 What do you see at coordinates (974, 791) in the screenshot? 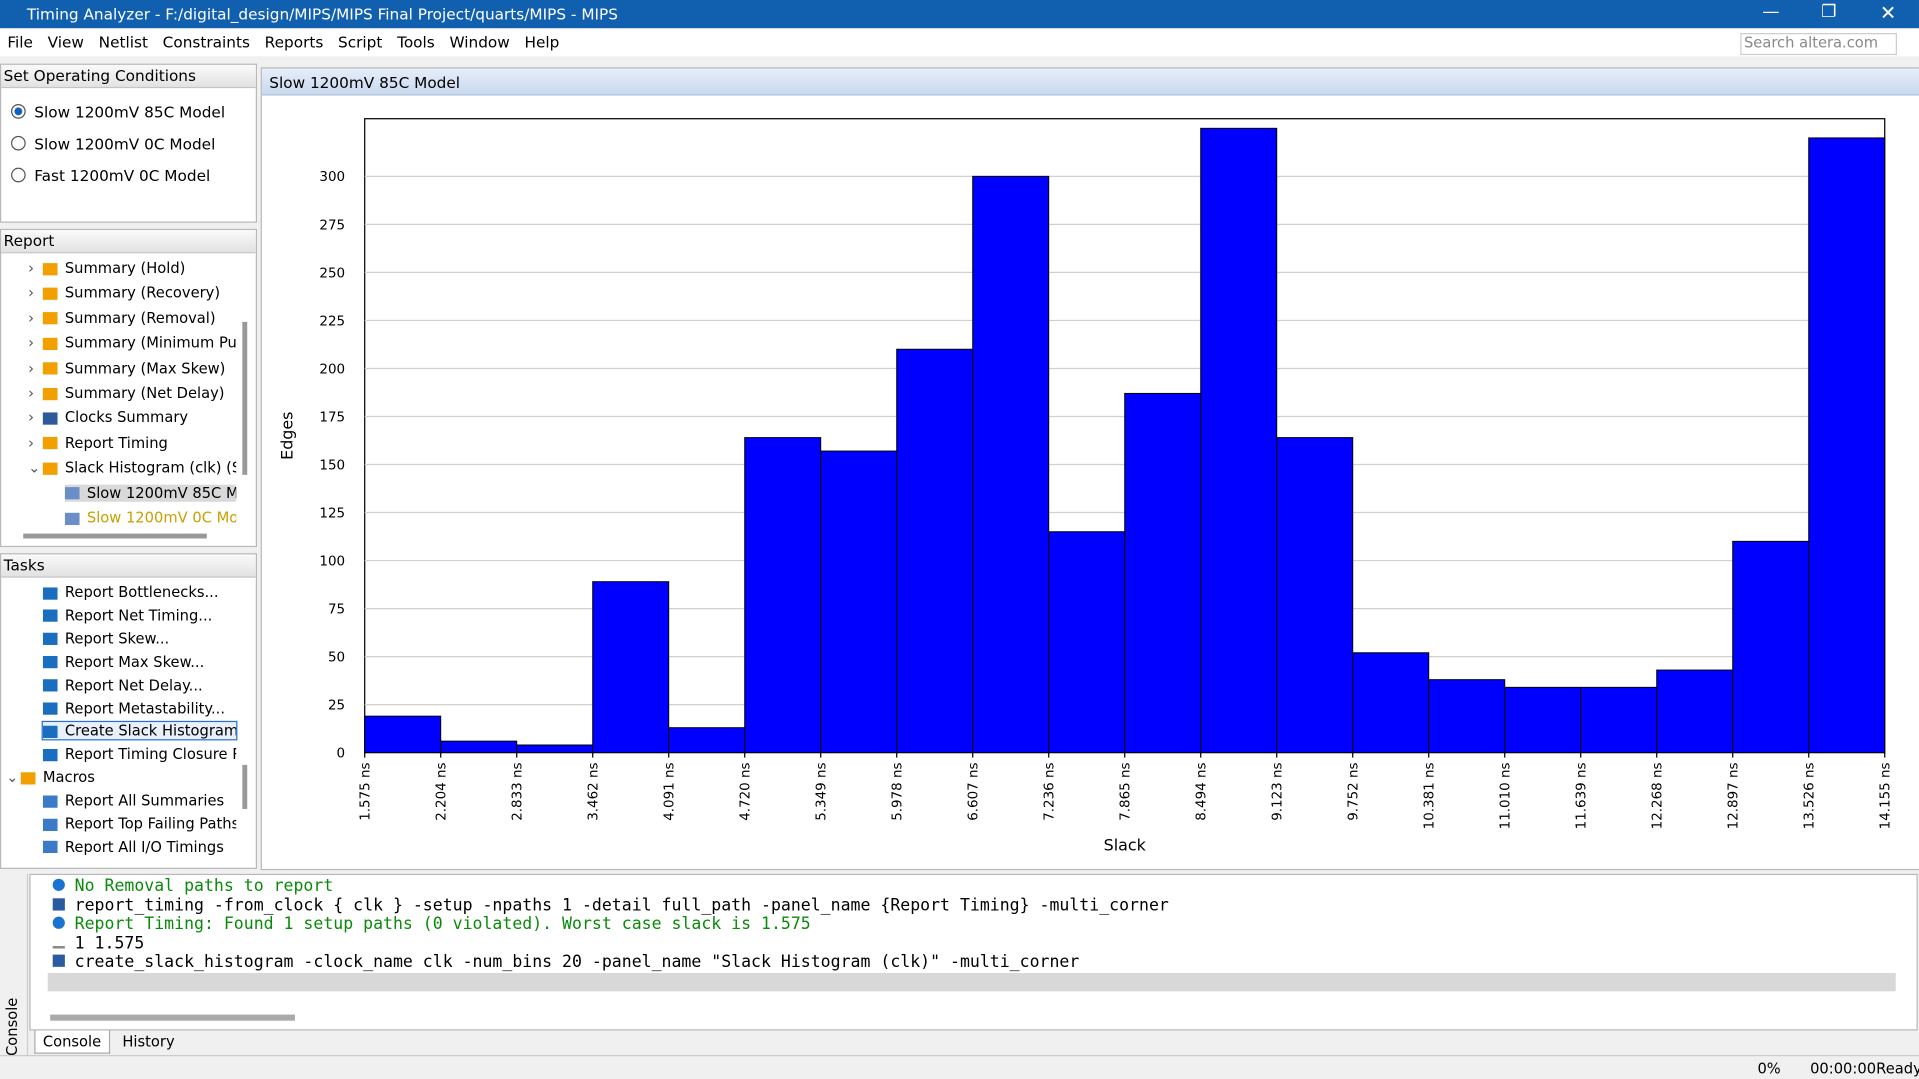
I see `x-tick-label: 6.607 ns` at bounding box center [974, 791].